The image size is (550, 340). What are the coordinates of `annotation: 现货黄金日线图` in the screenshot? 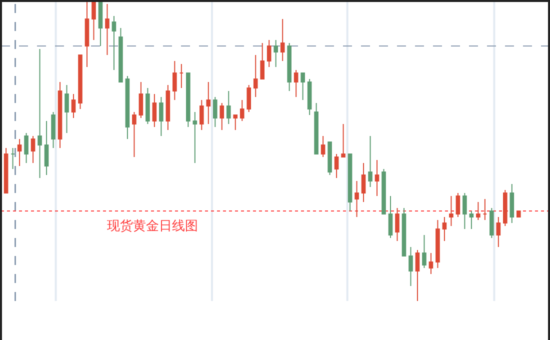 It's located at (152, 226).